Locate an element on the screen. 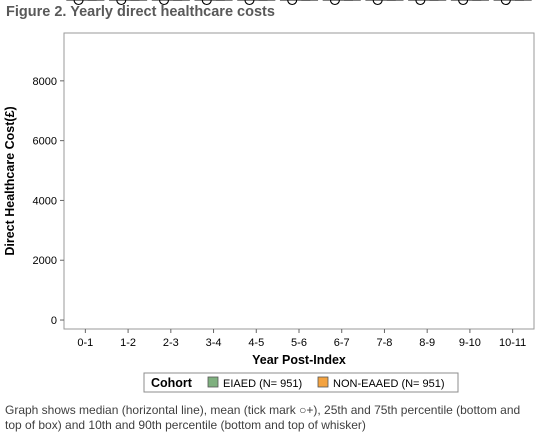 This screenshot has height=446, width=541. eiaed-n-label: 180 is located at coordinates (249, 1).